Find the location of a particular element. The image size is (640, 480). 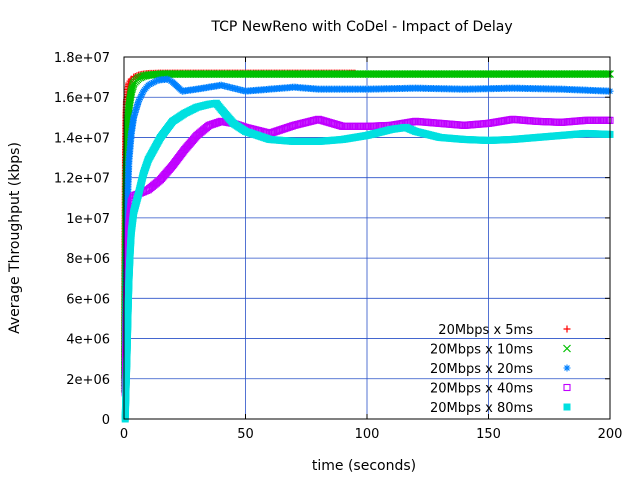

x-tick-label: 0 is located at coordinates (124, 434).